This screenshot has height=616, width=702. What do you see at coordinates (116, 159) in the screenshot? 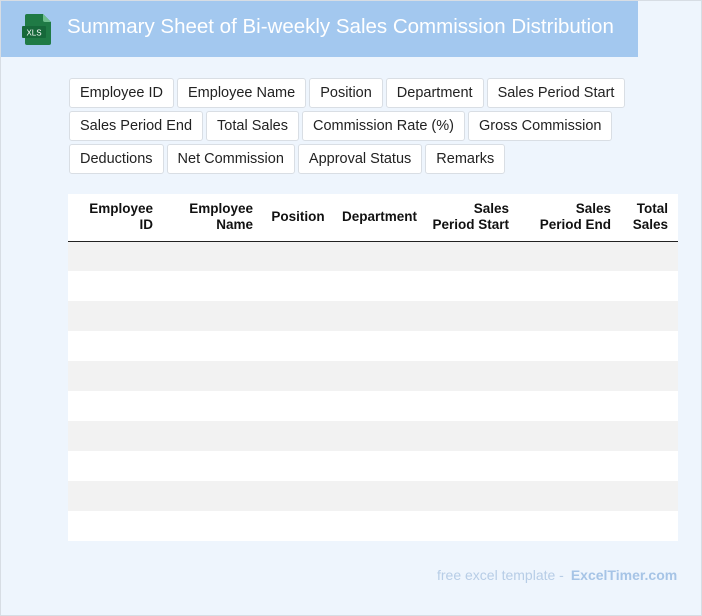
I see `field-tag: Deductions` at bounding box center [116, 159].